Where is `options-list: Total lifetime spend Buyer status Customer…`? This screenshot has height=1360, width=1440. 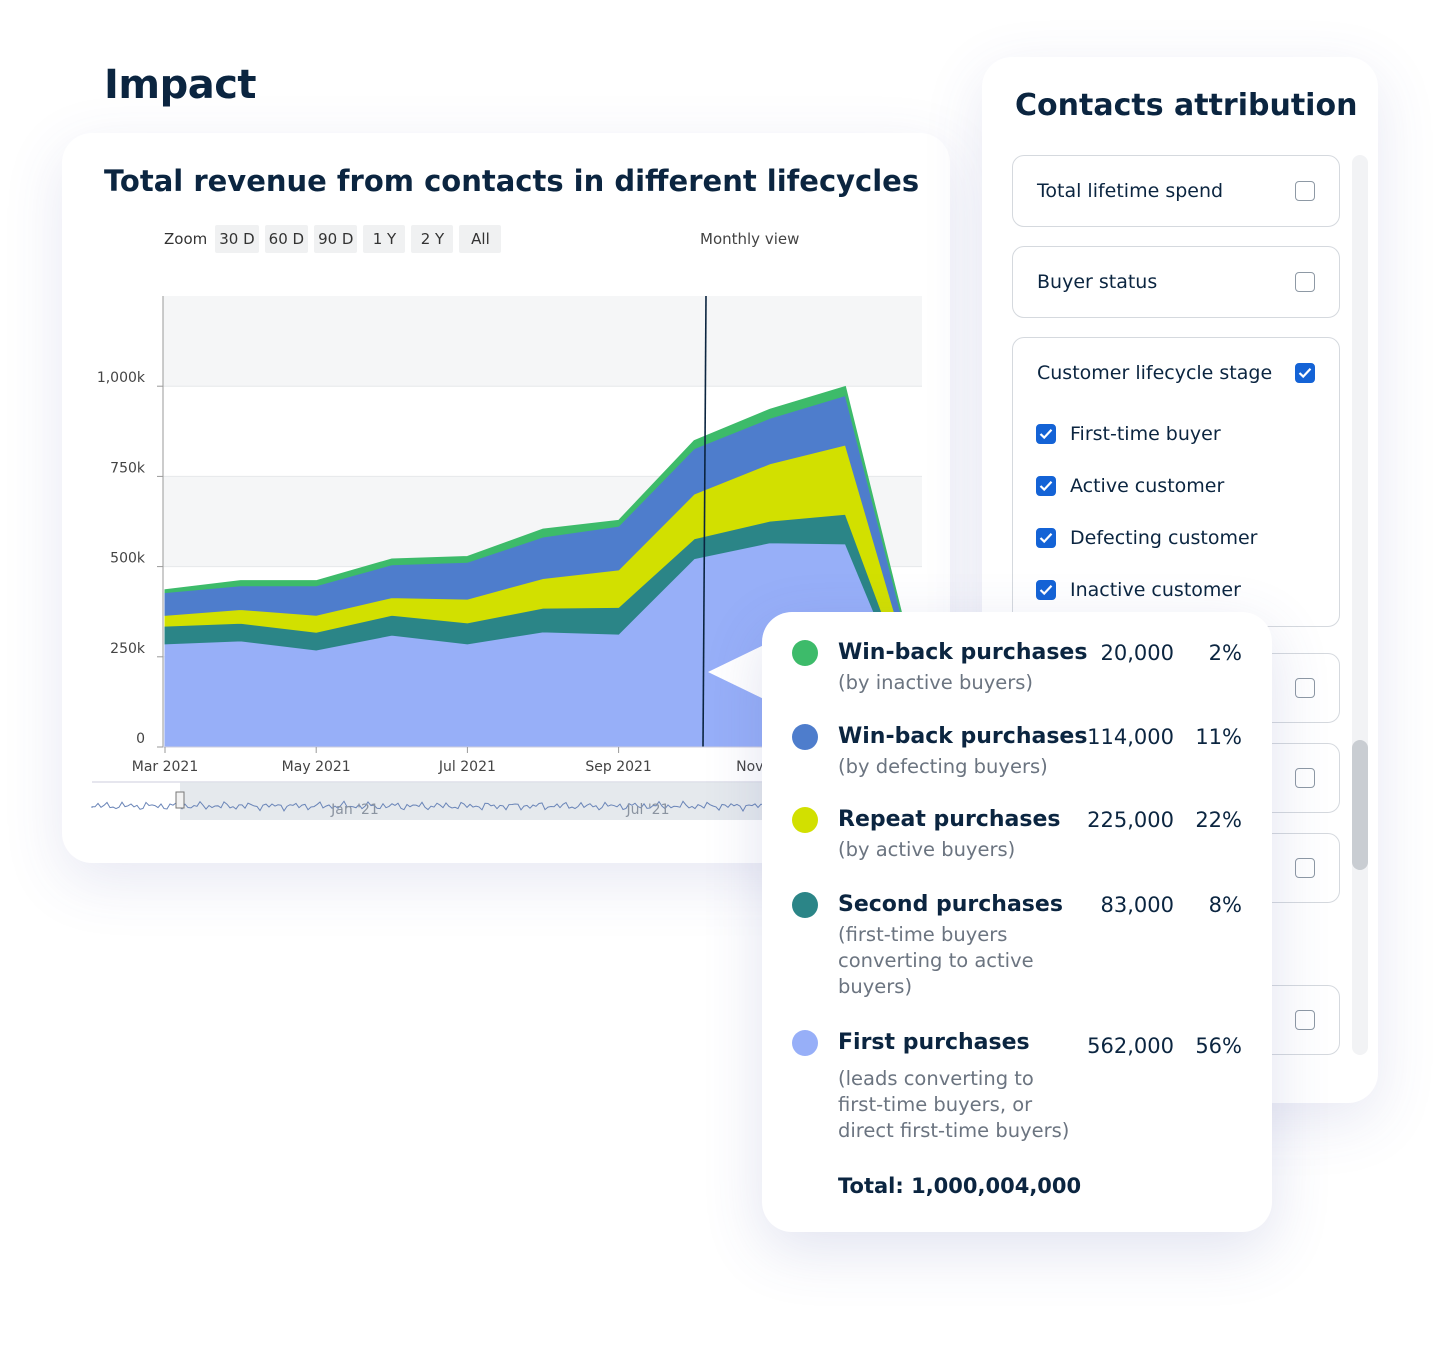
options-list: Total lifetime spend Buyer status Customer… is located at coordinates (1176, 400).